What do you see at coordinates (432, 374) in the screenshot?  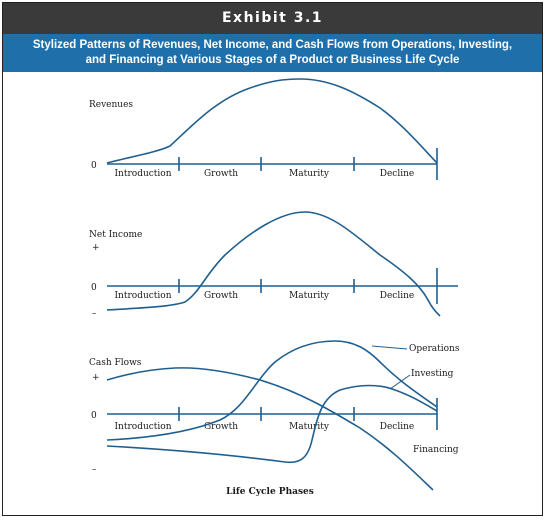 I see `investing-label: Investing` at bounding box center [432, 374].